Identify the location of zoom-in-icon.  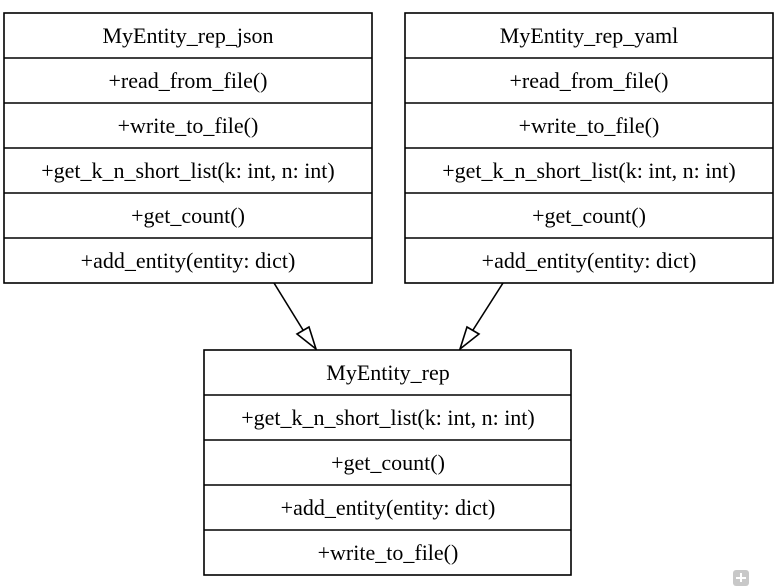
(741, 578).